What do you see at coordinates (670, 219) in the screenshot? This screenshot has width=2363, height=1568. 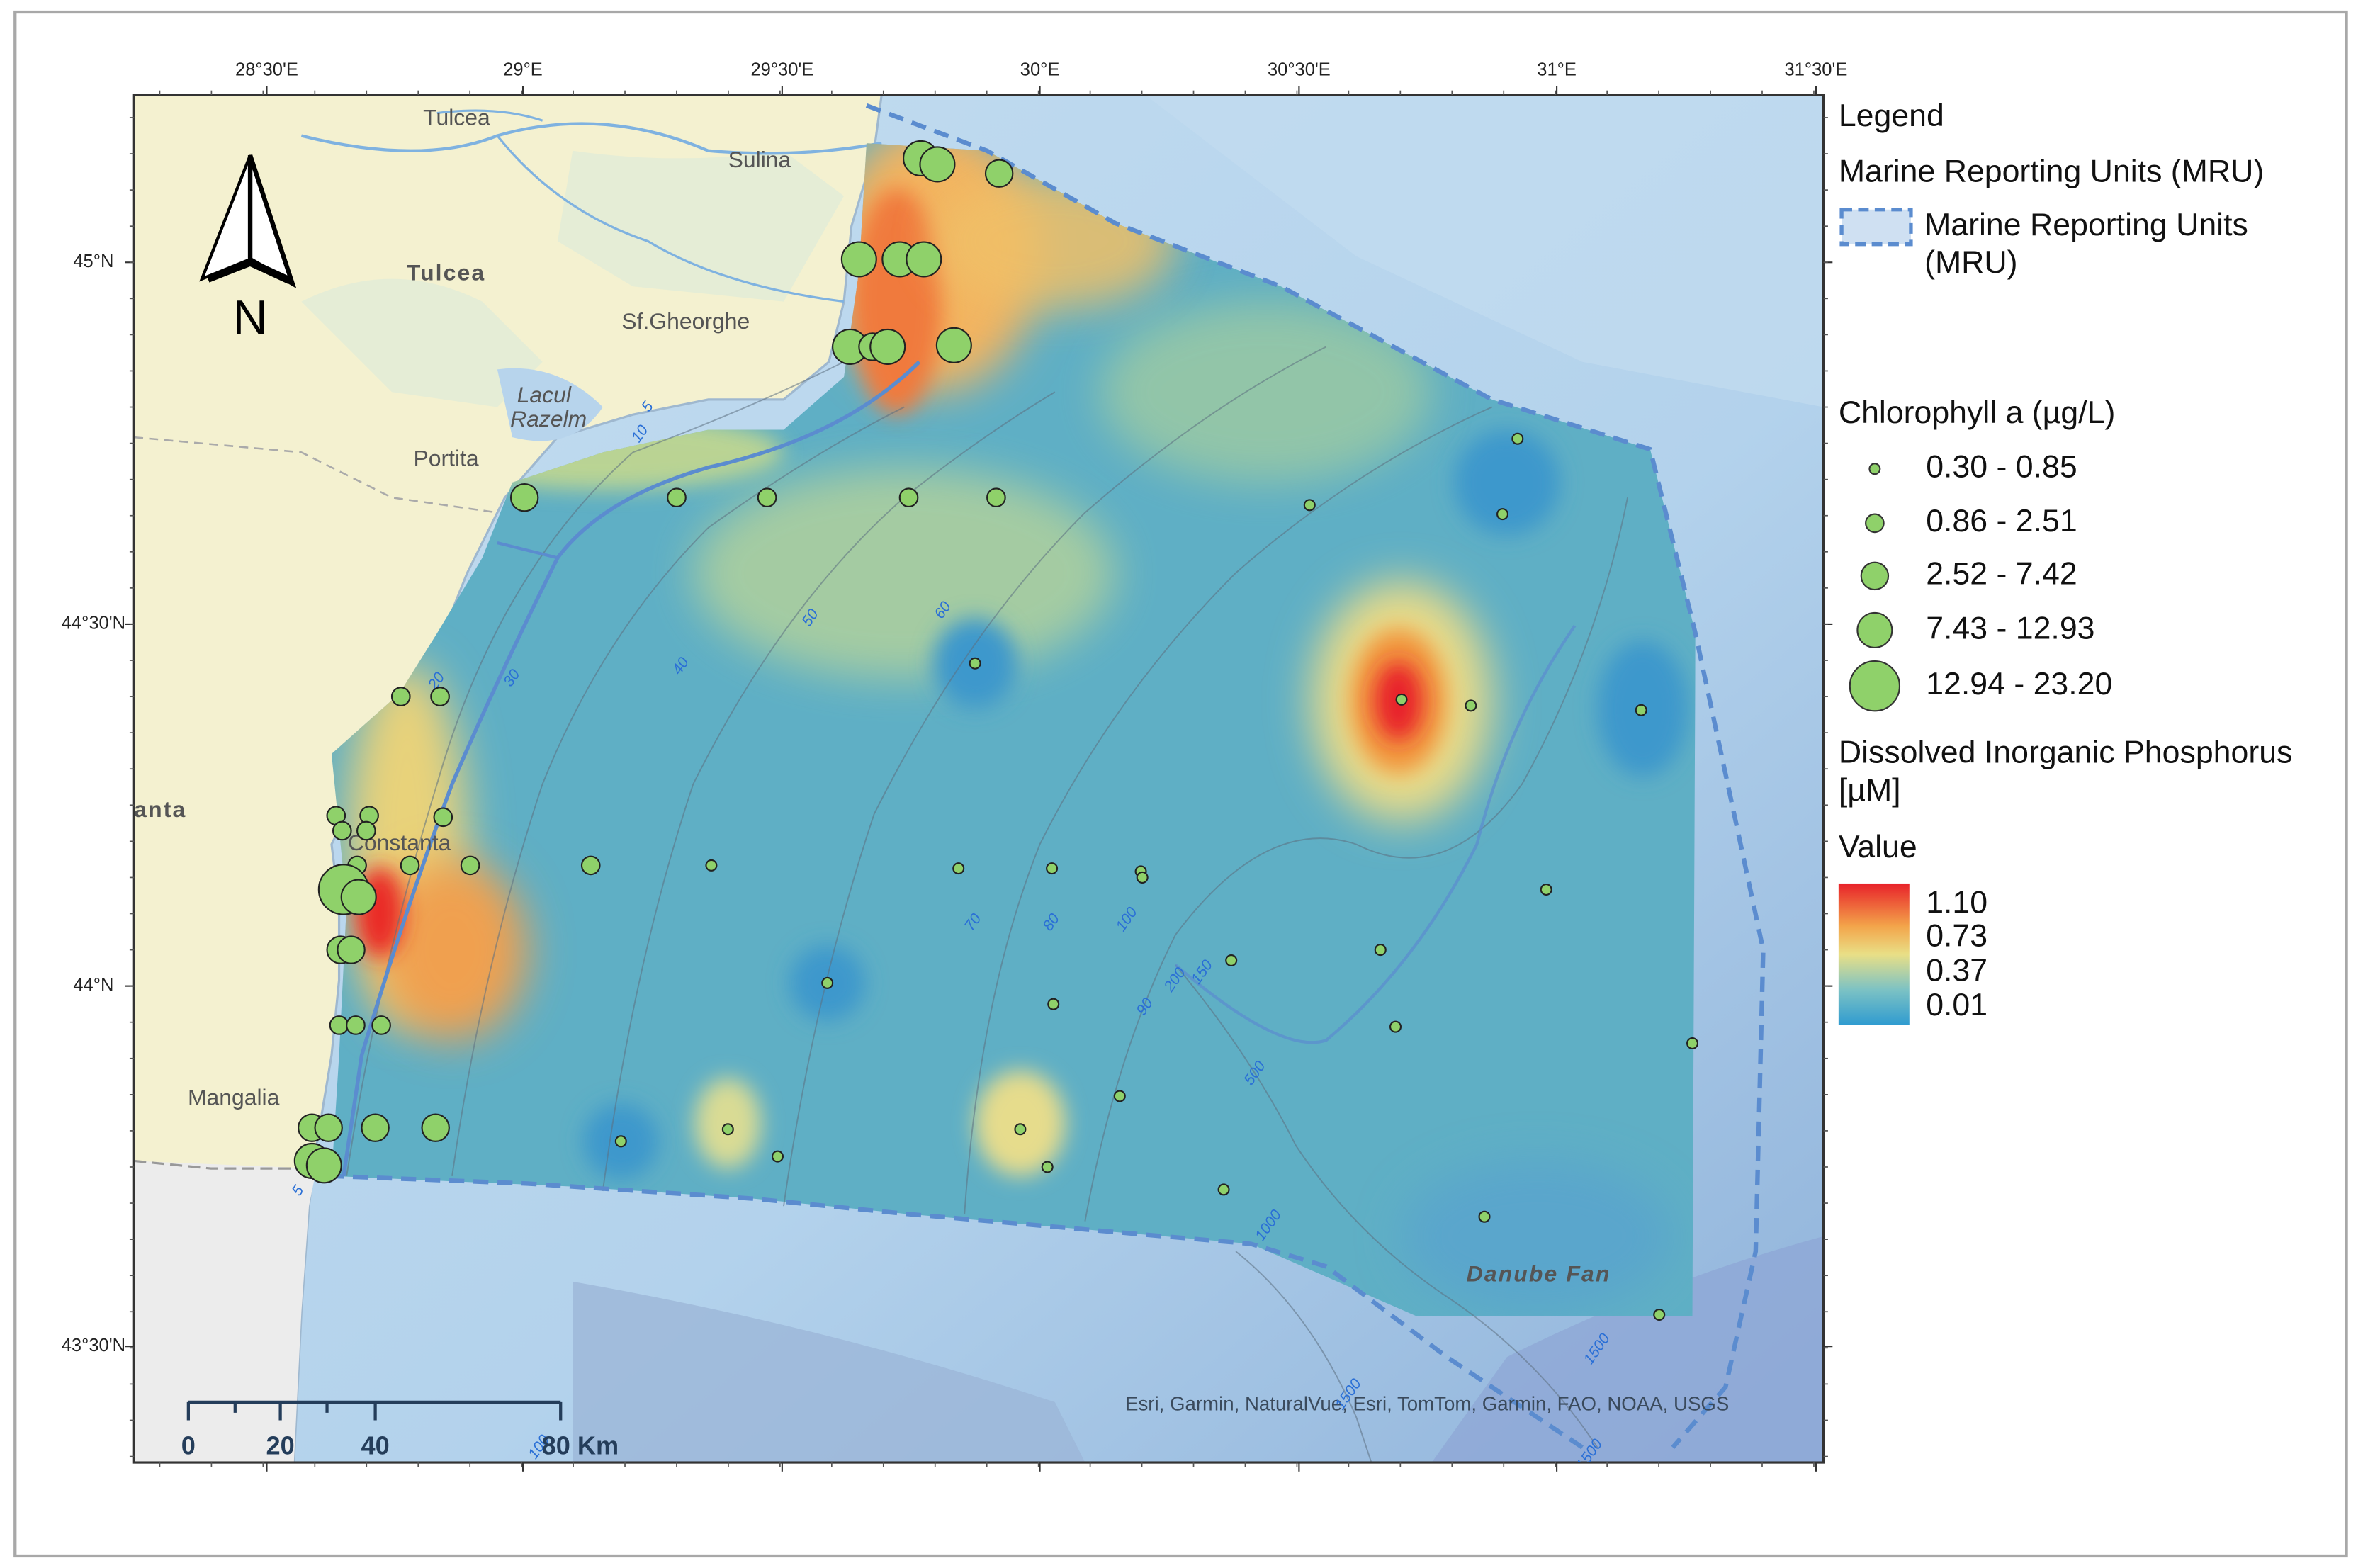 I see `river` at bounding box center [670, 219].